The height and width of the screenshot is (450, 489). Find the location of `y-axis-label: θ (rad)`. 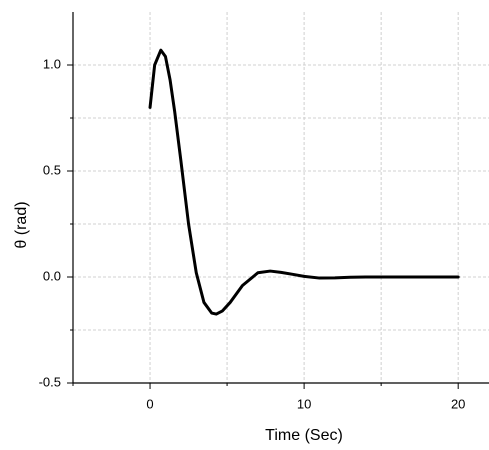

y-axis-label: θ (rad) is located at coordinates (21, 224).